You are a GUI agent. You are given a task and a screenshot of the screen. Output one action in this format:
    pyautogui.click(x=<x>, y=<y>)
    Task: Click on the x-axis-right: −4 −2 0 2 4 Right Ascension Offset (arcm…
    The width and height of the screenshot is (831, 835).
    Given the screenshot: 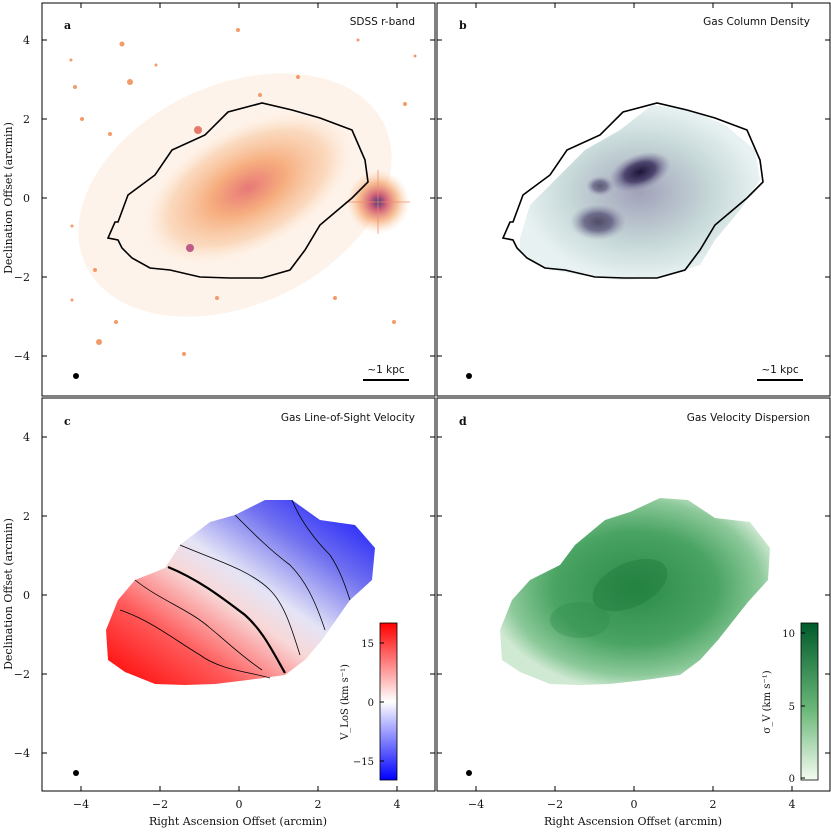 What is the action you would take?
    pyautogui.click(x=632, y=813)
    